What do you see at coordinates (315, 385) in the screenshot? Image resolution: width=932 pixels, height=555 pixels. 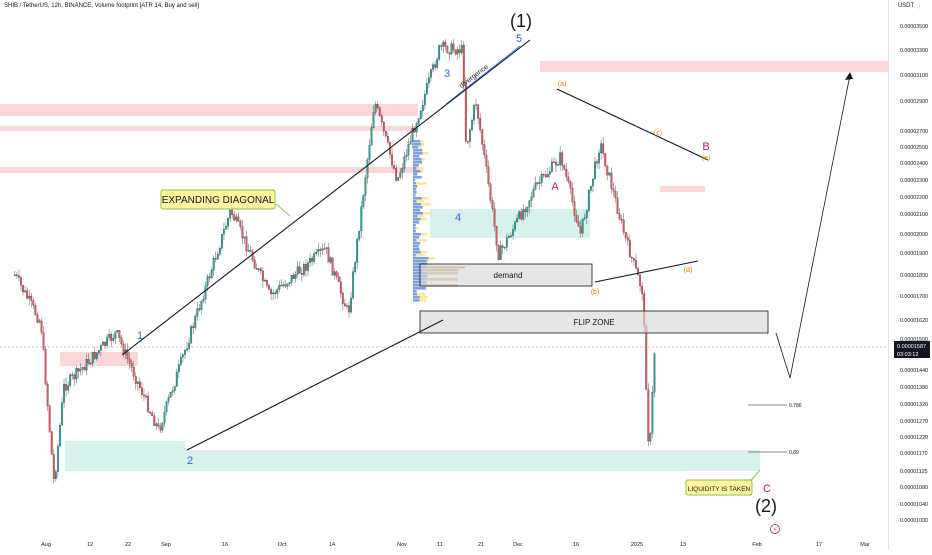 I see `diagonal-lower-line` at bounding box center [315, 385].